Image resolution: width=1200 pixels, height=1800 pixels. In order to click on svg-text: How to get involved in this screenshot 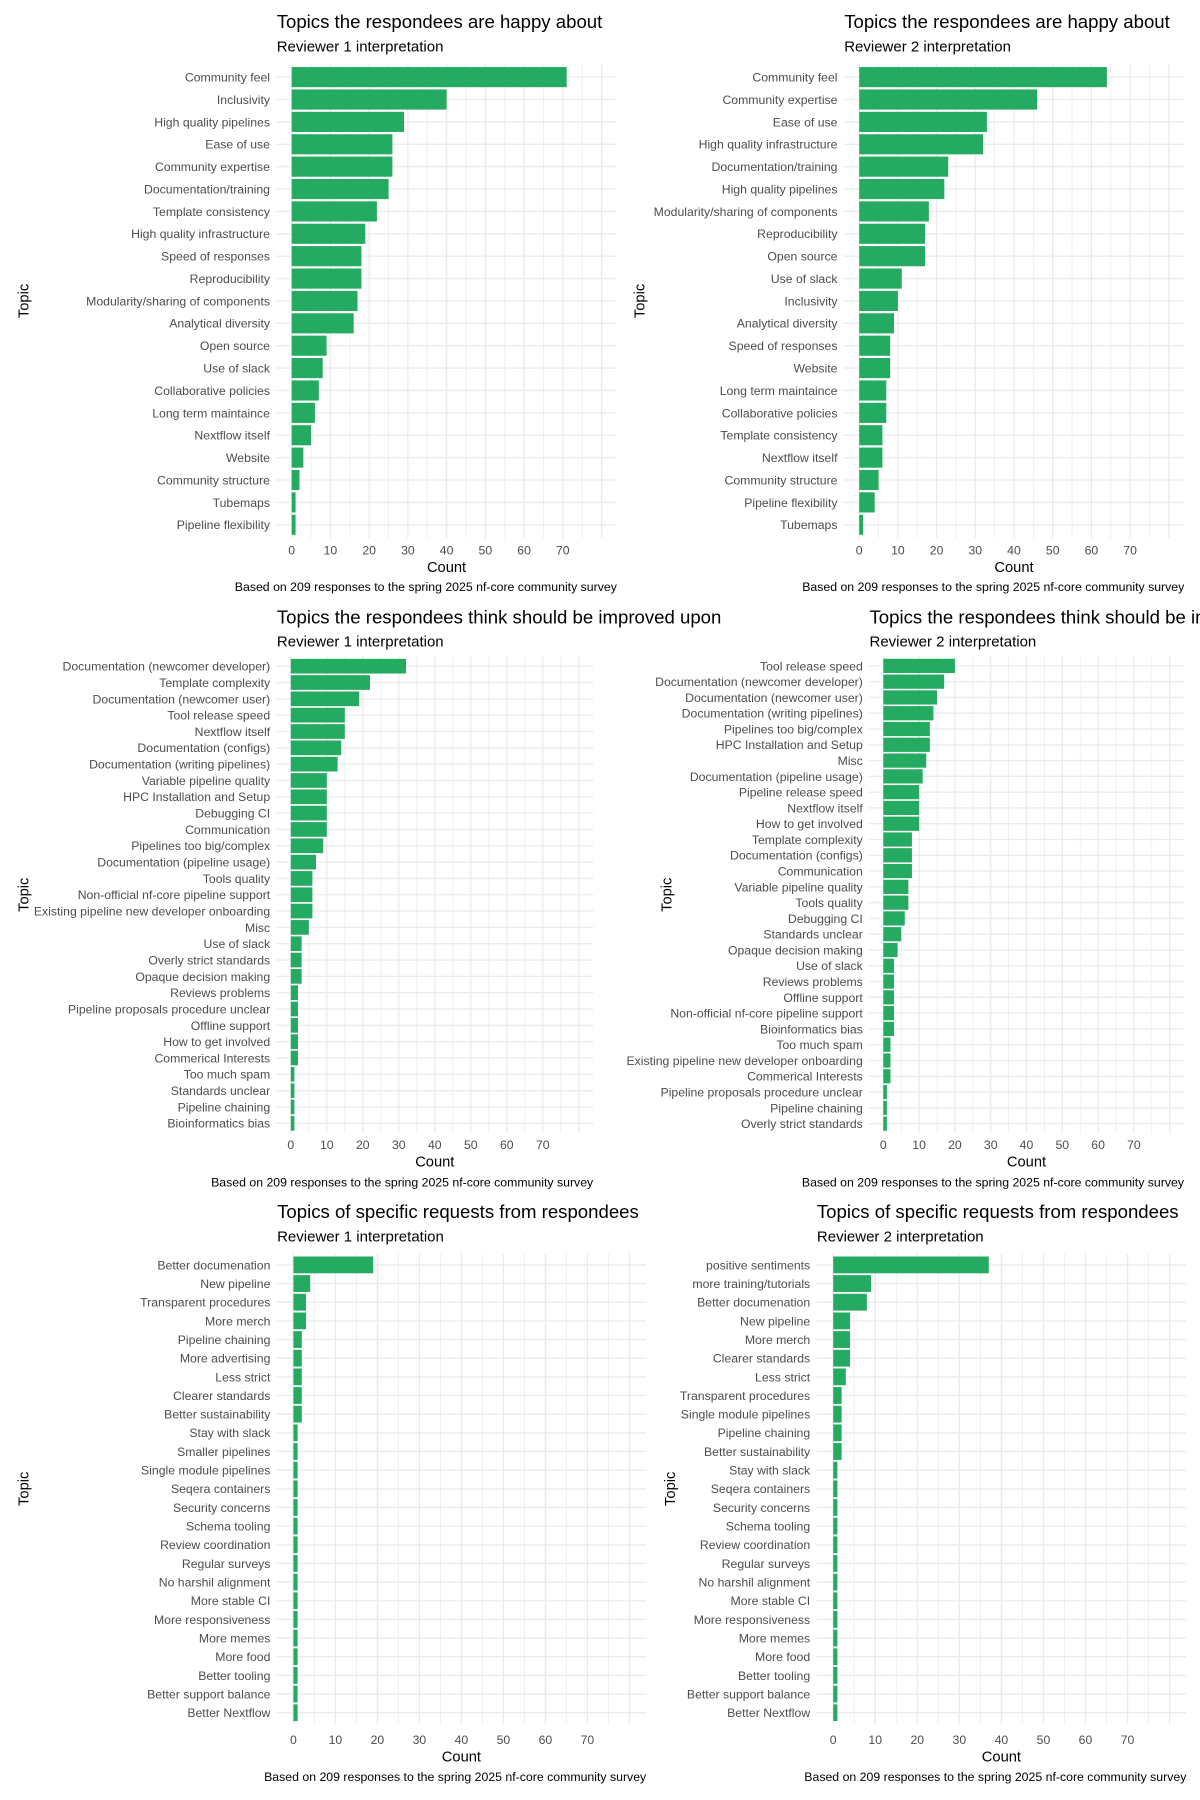, I will do `click(809, 824)`.